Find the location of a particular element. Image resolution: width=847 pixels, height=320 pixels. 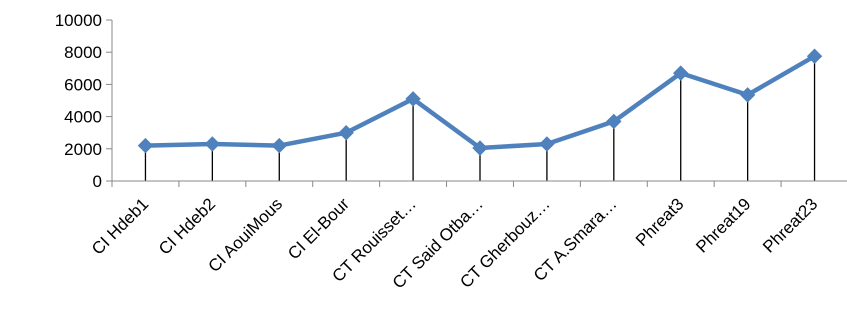

x-tick-label: Phreat19 is located at coordinates (723, 225).